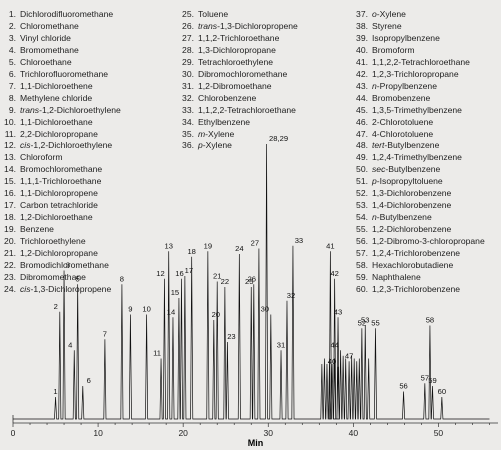 This screenshot has width=501, height=450. Describe the element at coordinates (61, 218) in the screenshot. I see `legend-item: 18. 1,2-Dichloroethane` at that location.